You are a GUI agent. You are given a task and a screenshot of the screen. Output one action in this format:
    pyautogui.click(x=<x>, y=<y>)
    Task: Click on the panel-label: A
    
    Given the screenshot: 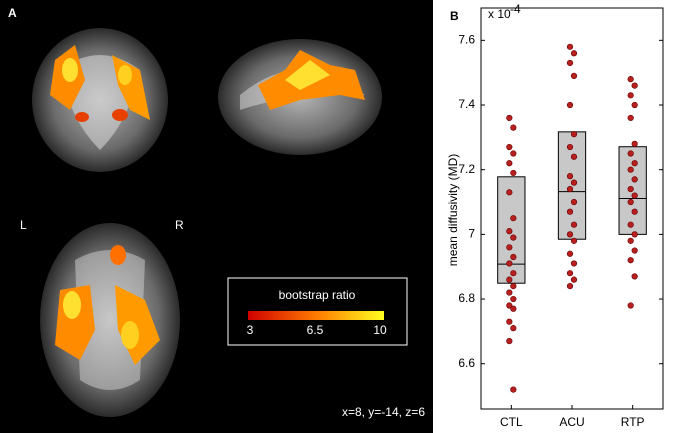 What is the action you would take?
    pyautogui.click(x=12, y=13)
    